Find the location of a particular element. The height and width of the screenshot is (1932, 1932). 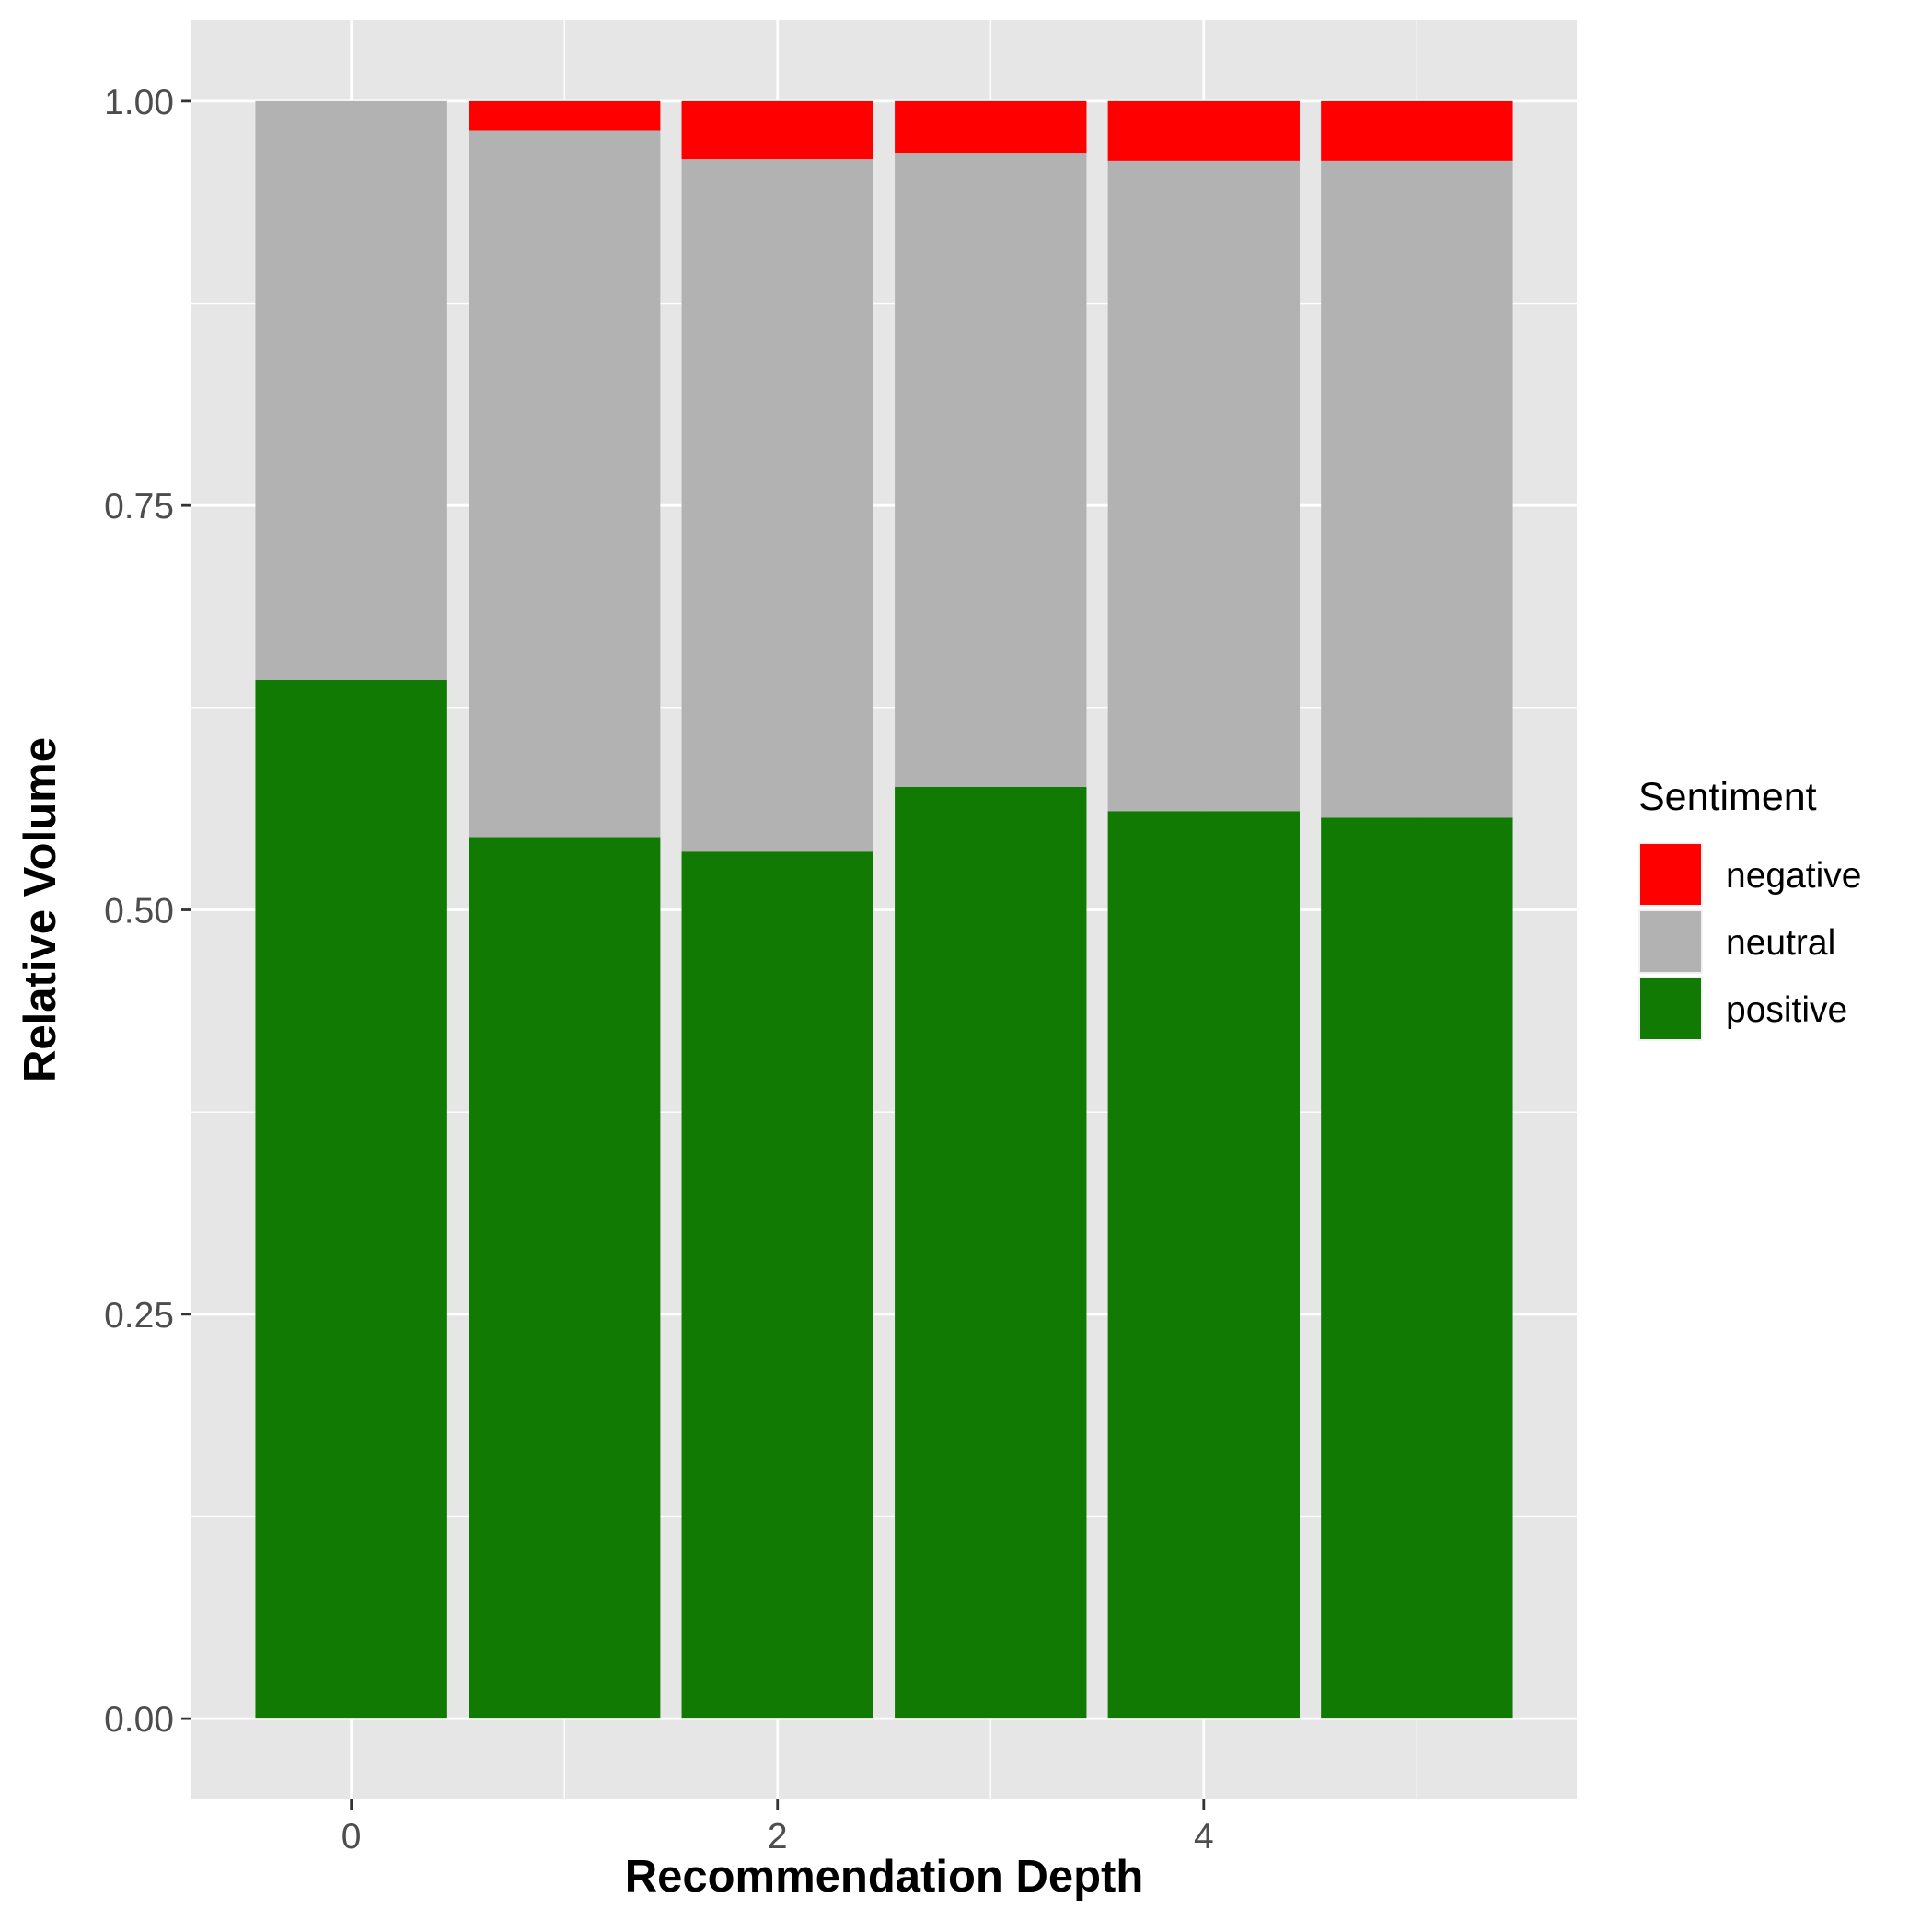

y-tick-label: 0.50 is located at coordinates (139, 912).